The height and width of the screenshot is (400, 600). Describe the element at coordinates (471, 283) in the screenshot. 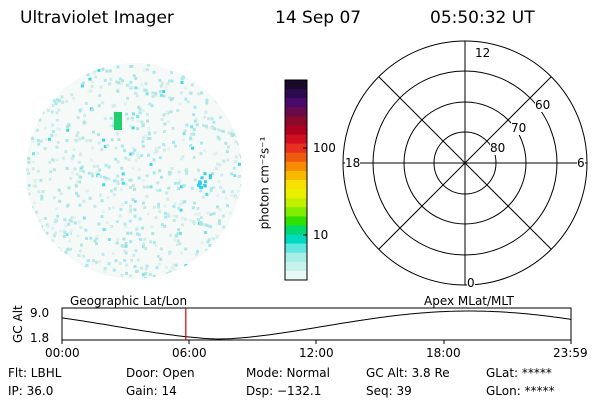

I see `mlt-label-0: 0` at that location.